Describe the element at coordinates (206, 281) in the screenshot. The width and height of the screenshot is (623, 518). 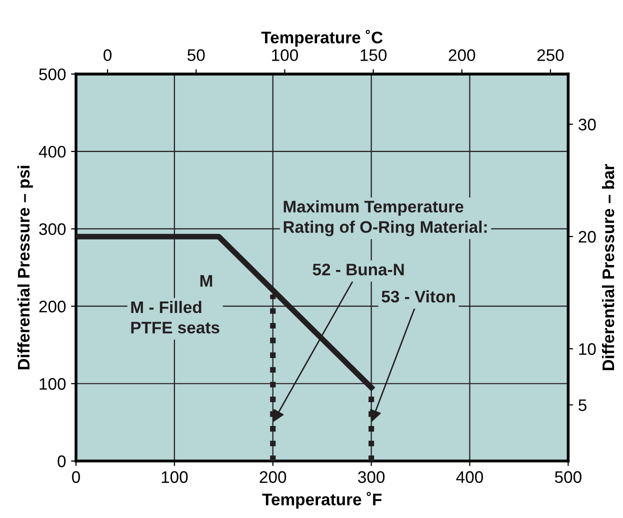
I see `series-label: M` at that location.